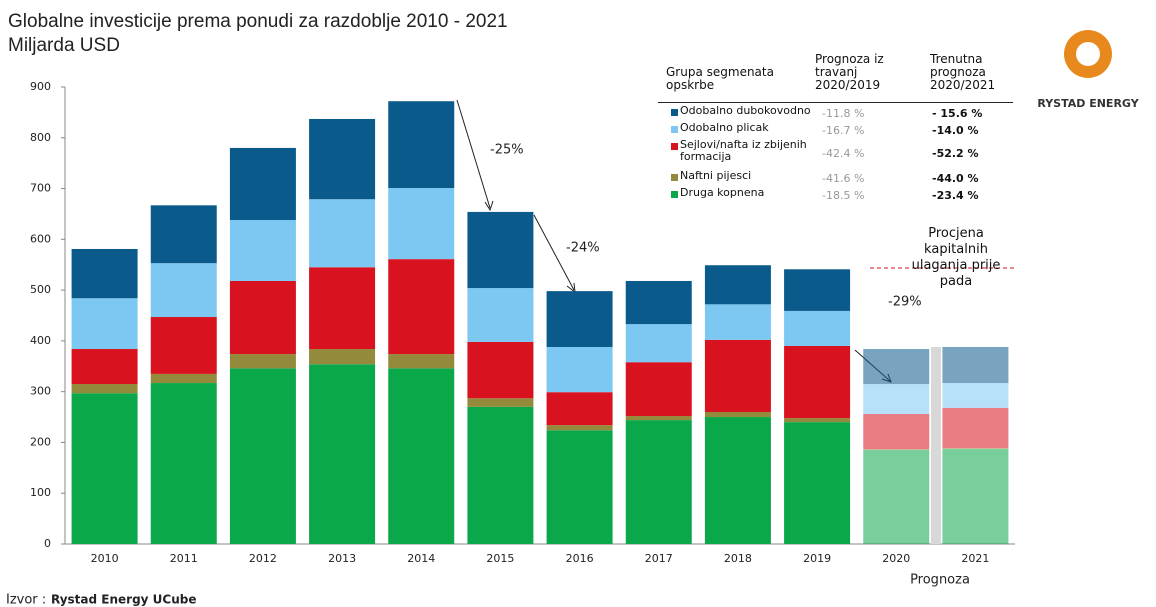  I want to click on forecast-label: Prognoza, so click(940, 580).